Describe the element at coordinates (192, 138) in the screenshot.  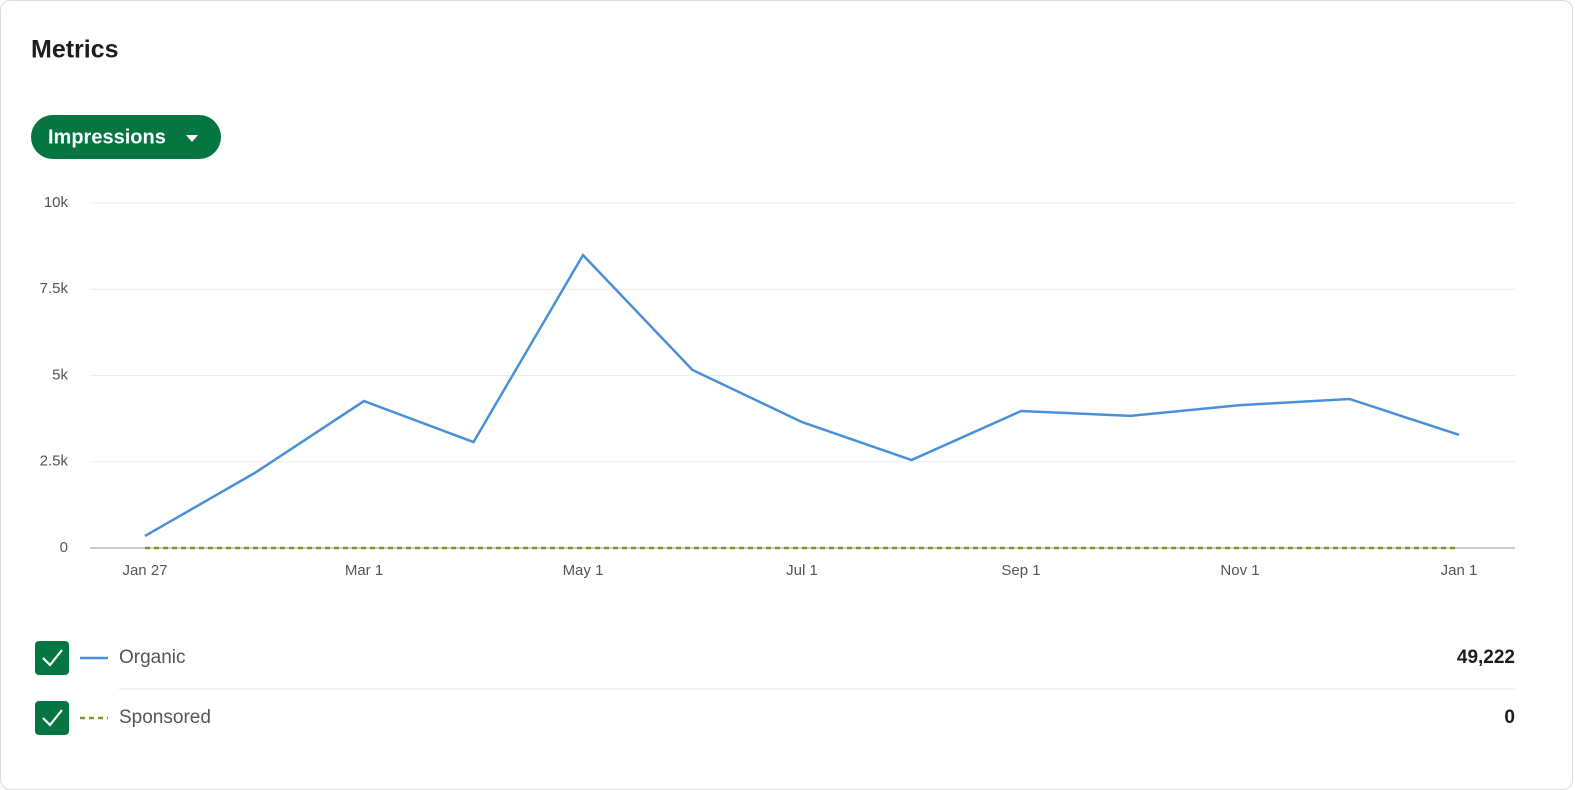
I see `caret-icon` at that location.